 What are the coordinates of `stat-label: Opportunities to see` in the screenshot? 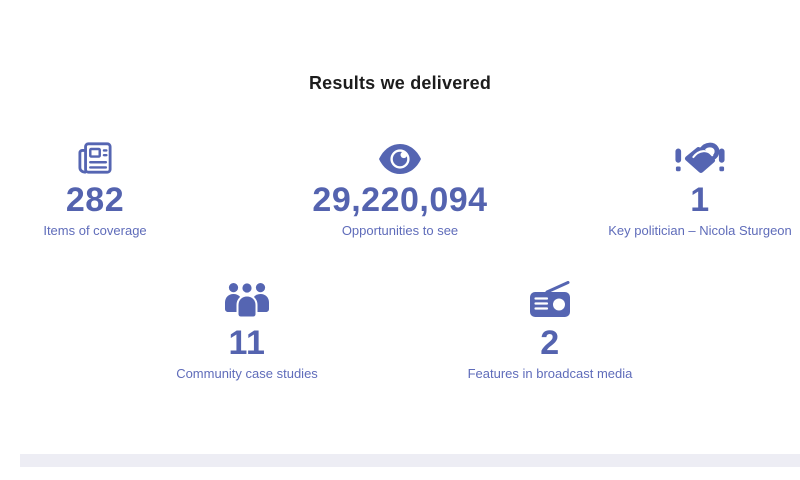 It's located at (400, 230).